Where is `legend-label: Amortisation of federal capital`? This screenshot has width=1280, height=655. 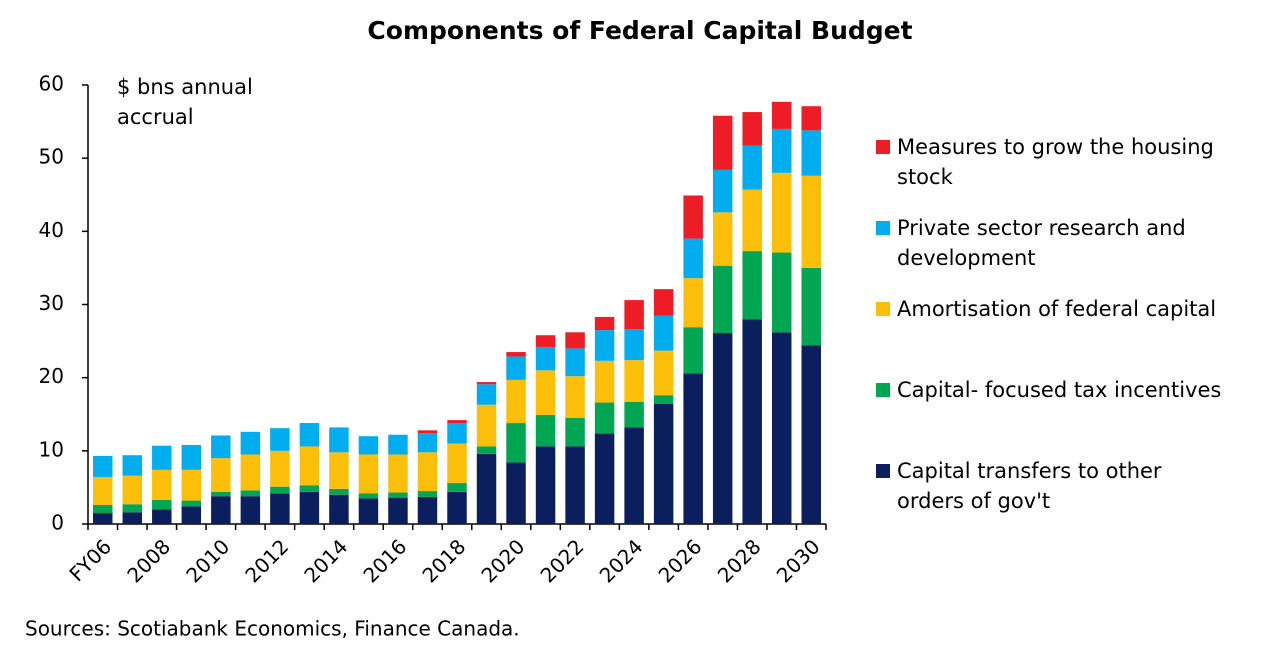
legend-label: Amortisation of federal capital is located at coordinates (1057, 309).